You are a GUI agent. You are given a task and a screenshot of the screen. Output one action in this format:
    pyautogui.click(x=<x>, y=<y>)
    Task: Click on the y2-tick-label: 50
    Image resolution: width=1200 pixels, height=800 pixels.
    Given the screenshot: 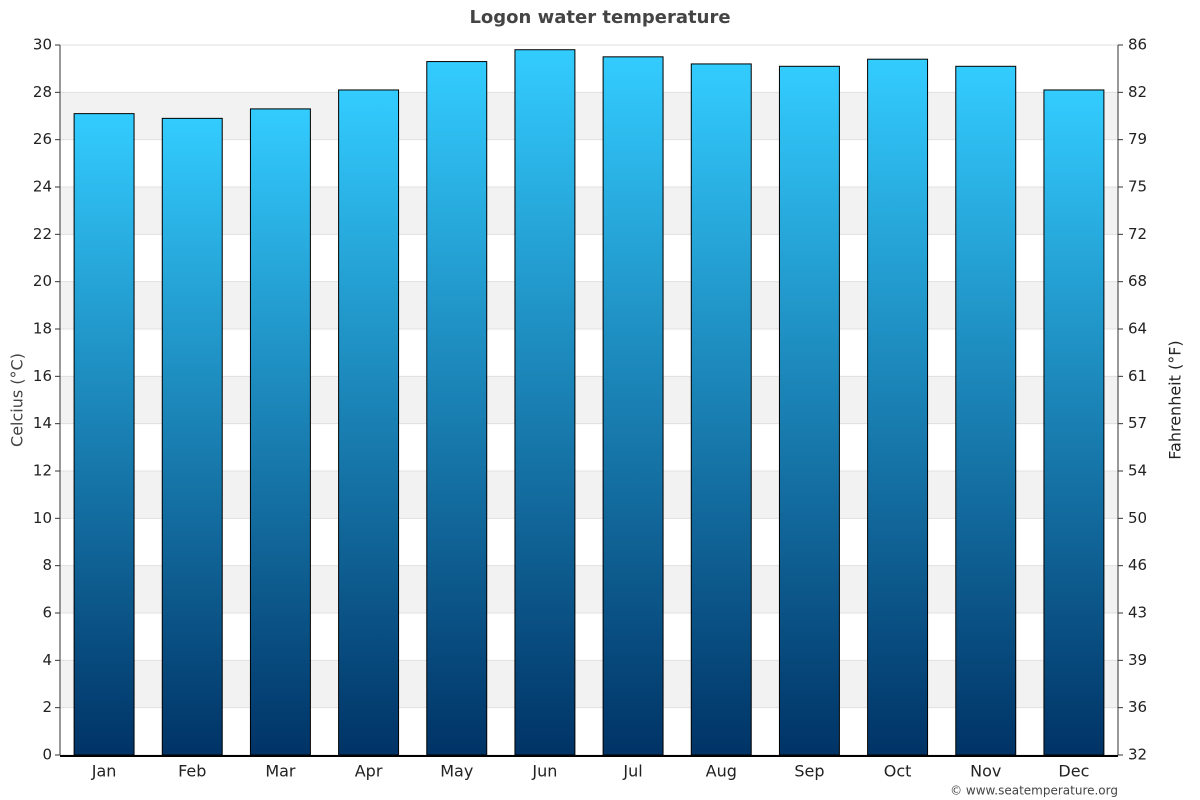 What is the action you would take?
    pyautogui.click(x=1137, y=518)
    